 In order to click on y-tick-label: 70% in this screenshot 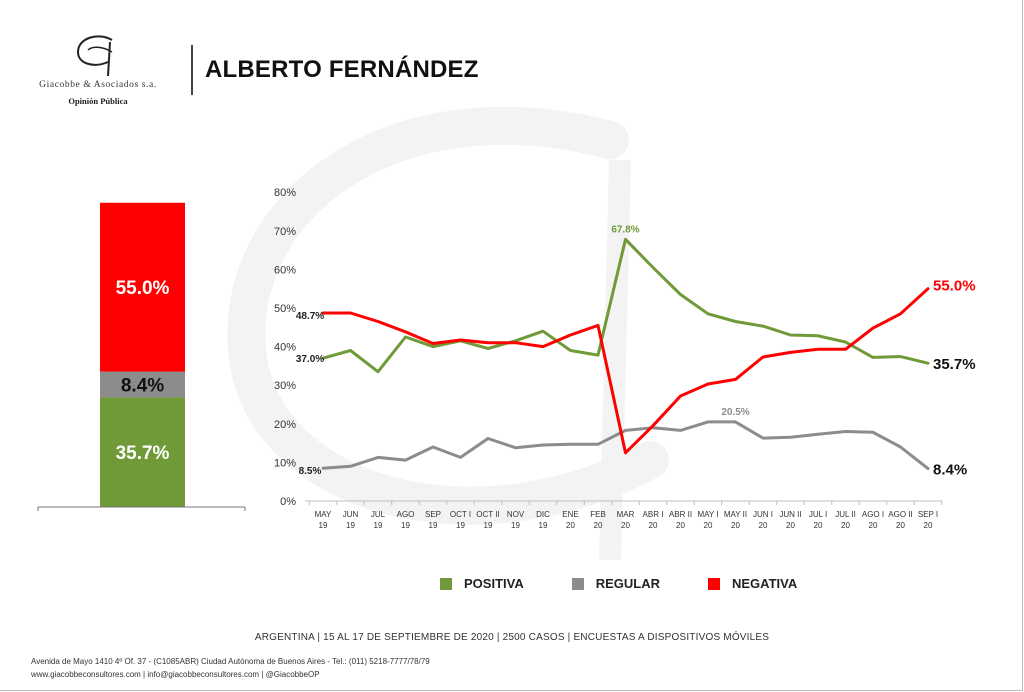, I will do `click(285, 232)`.